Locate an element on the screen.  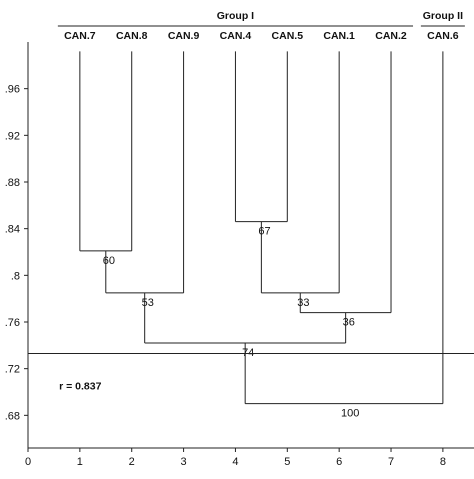
x-tick-label: 3 is located at coordinates (184, 462).